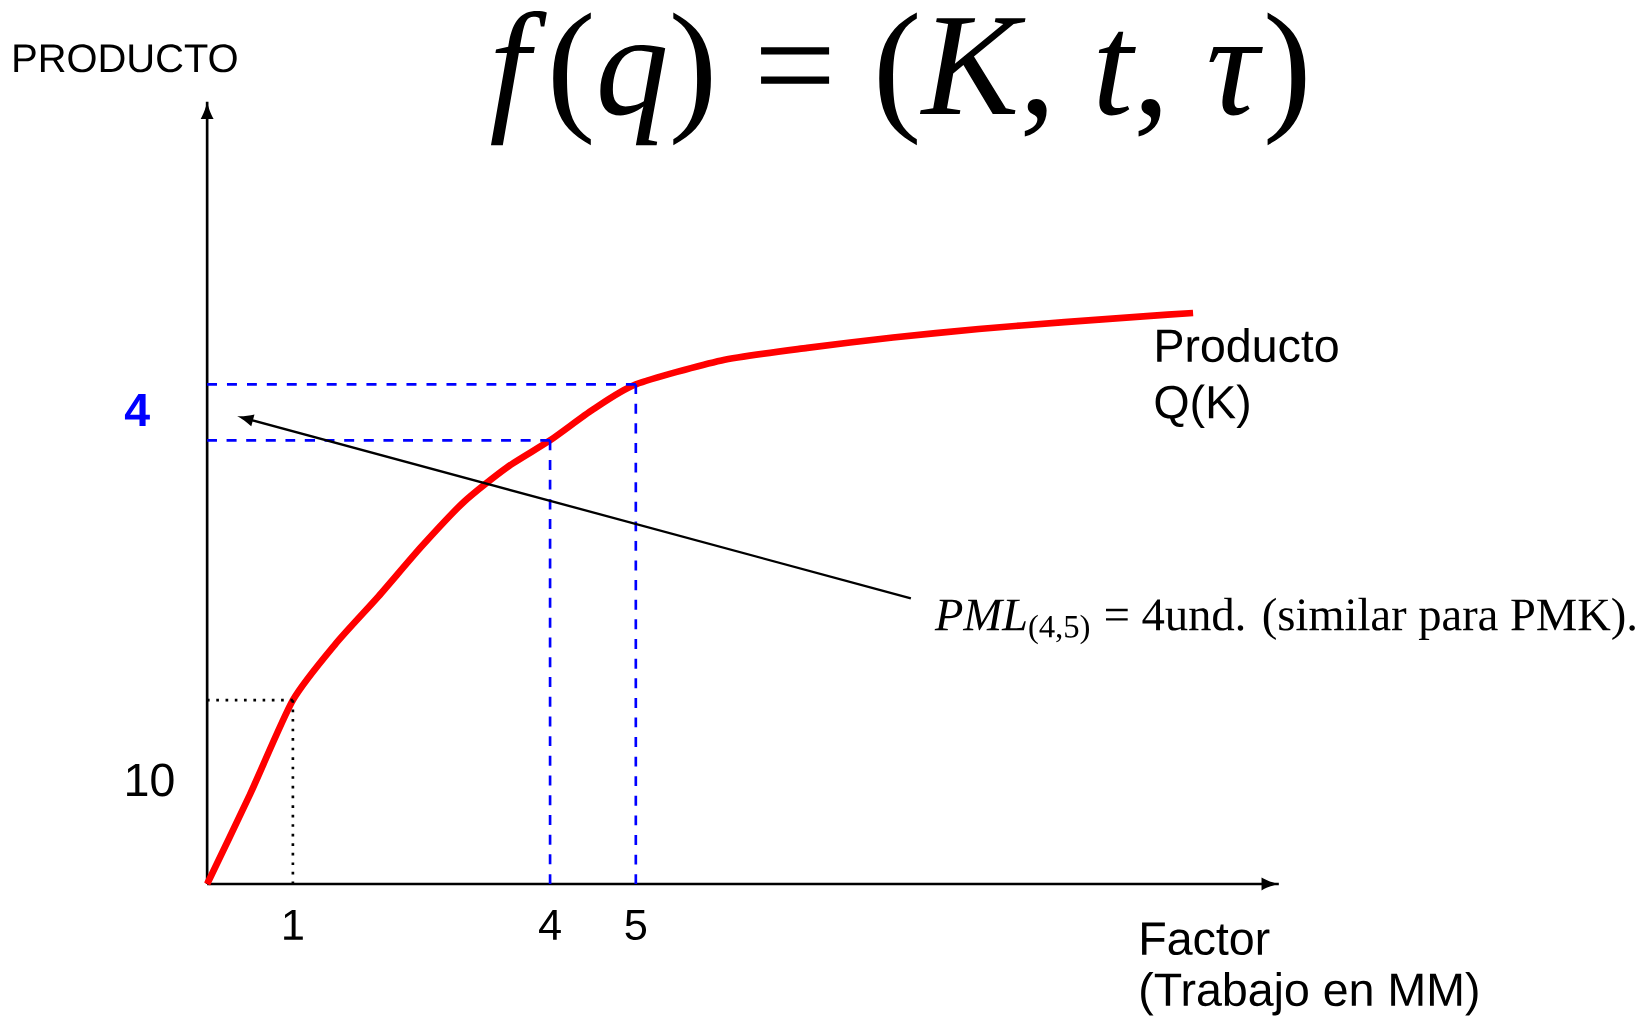 Image resolution: width=1649 pixels, height=1026 pixels. I want to click on text: (Trabajo en MM), so click(1309, 993).